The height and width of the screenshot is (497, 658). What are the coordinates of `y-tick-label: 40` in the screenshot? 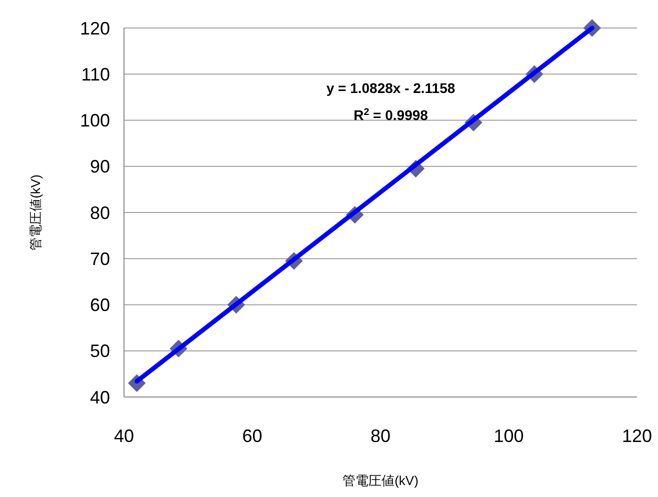 It's located at (100, 397).